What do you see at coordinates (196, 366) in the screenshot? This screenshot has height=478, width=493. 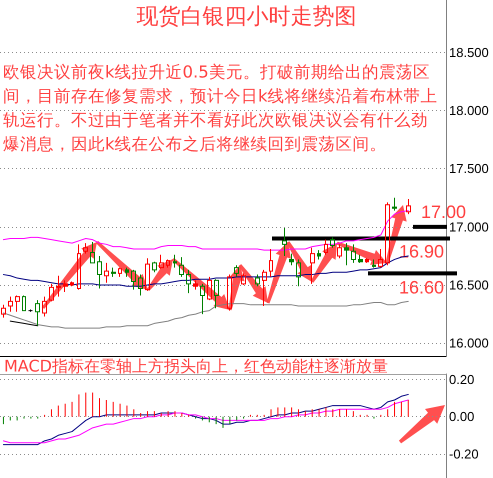 I see `chart-title: MACD指标在零轴上方拐头向上，红色动能柱逐渐放量` at bounding box center [196, 366].